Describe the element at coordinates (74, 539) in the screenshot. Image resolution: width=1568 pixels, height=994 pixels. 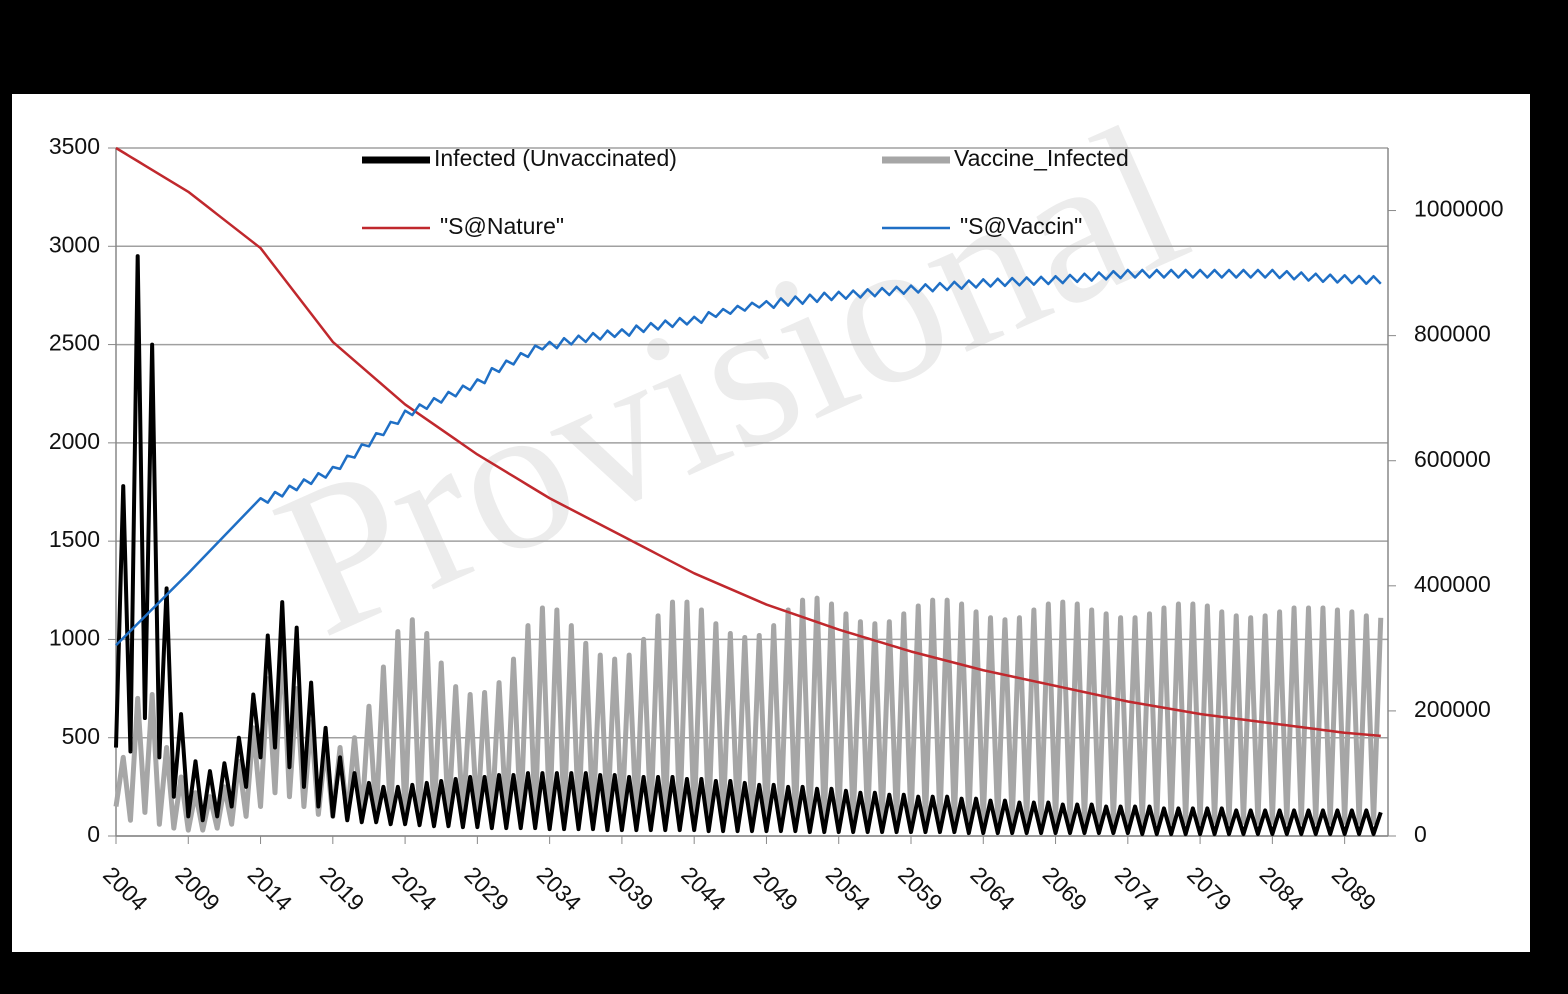
I see `y-tick-label: 1500` at that location.